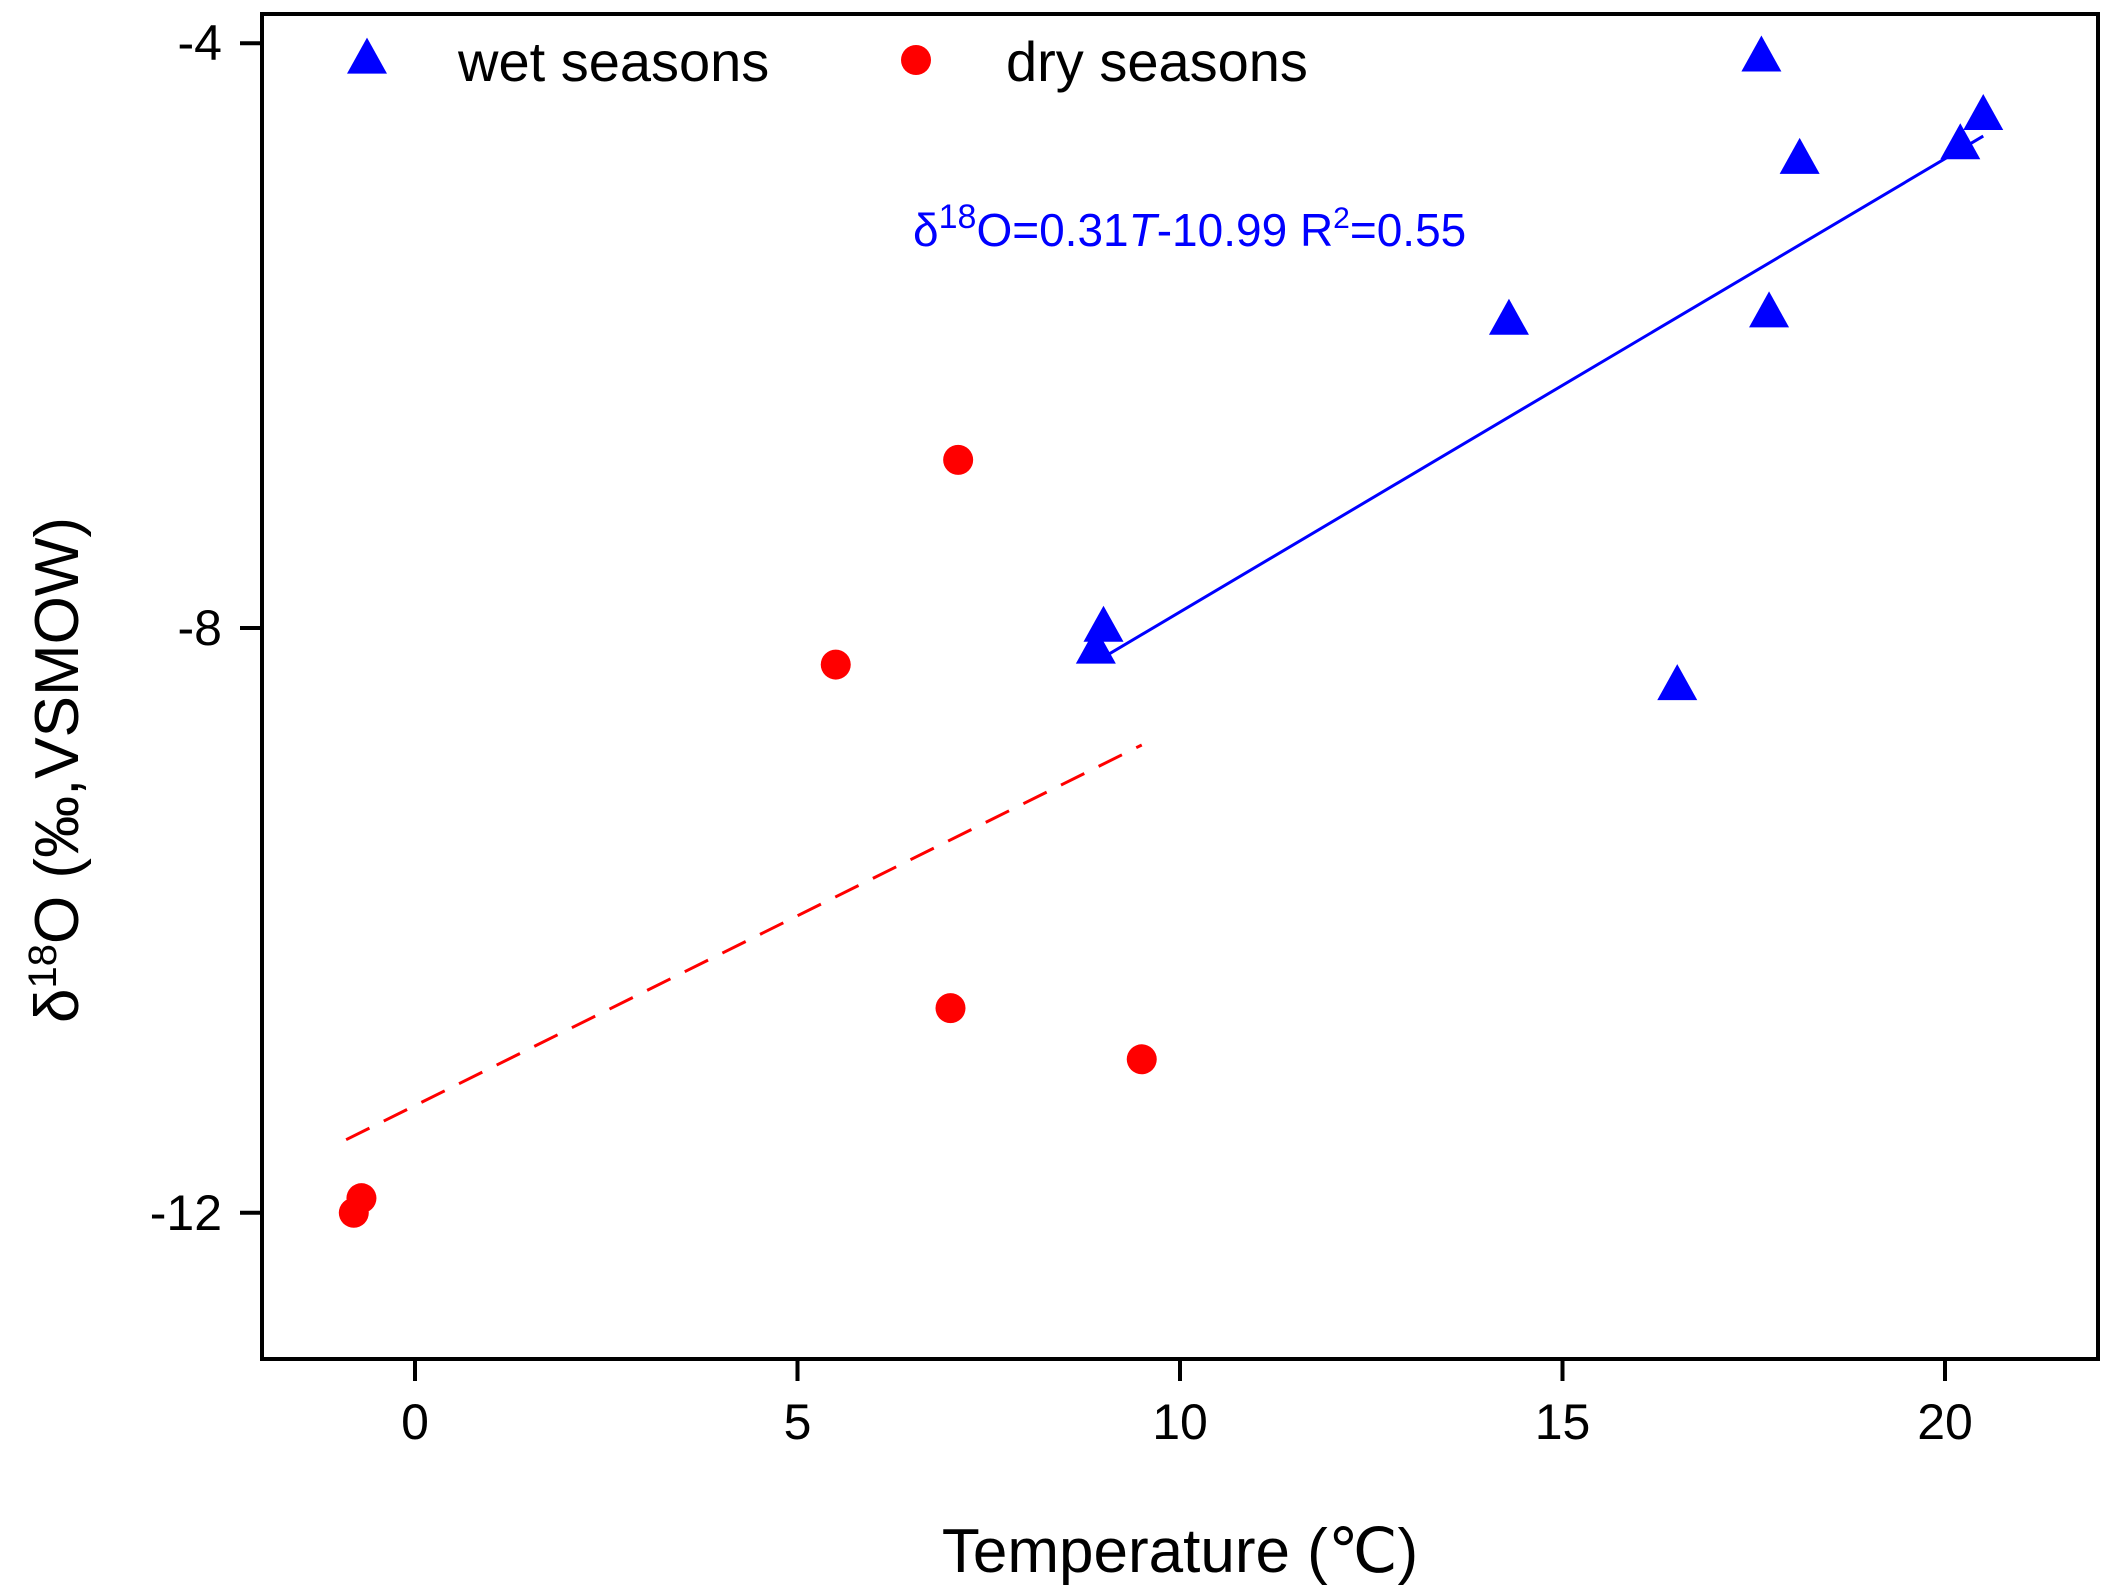 This screenshot has height=1596, width=2114. Describe the element at coordinates (613, 61) in the screenshot. I see `legend-wet-seasons-label: wet seasons` at that location.